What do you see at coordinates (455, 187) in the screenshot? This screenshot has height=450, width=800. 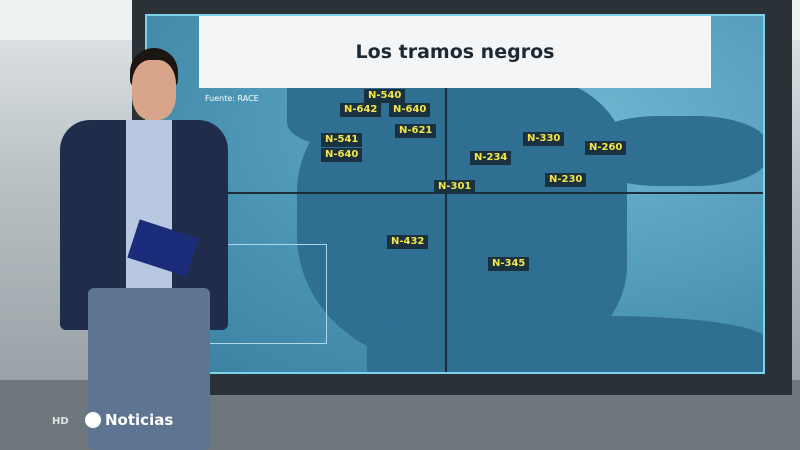 I see `road-label: N-301` at bounding box center [455, 187].